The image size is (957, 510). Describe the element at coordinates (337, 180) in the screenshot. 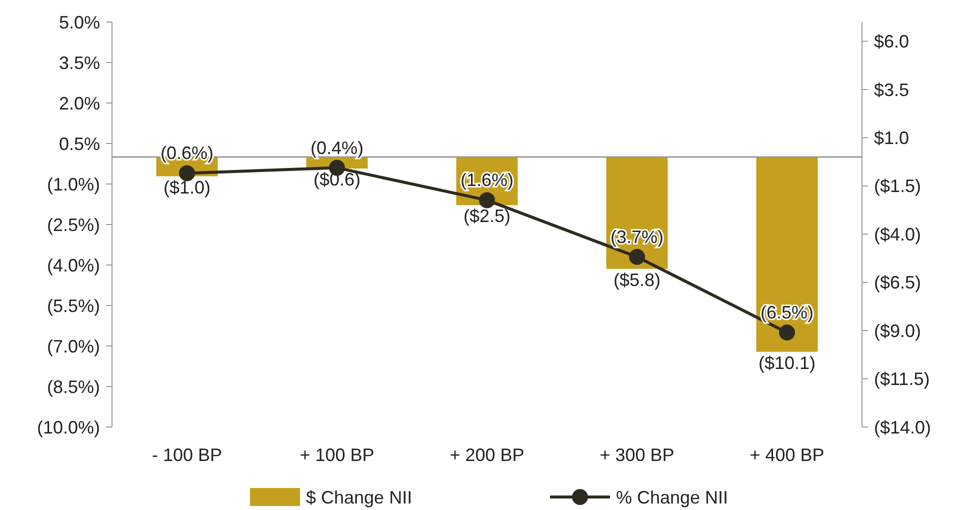

I see `data-label: ($0.6)` at that location.